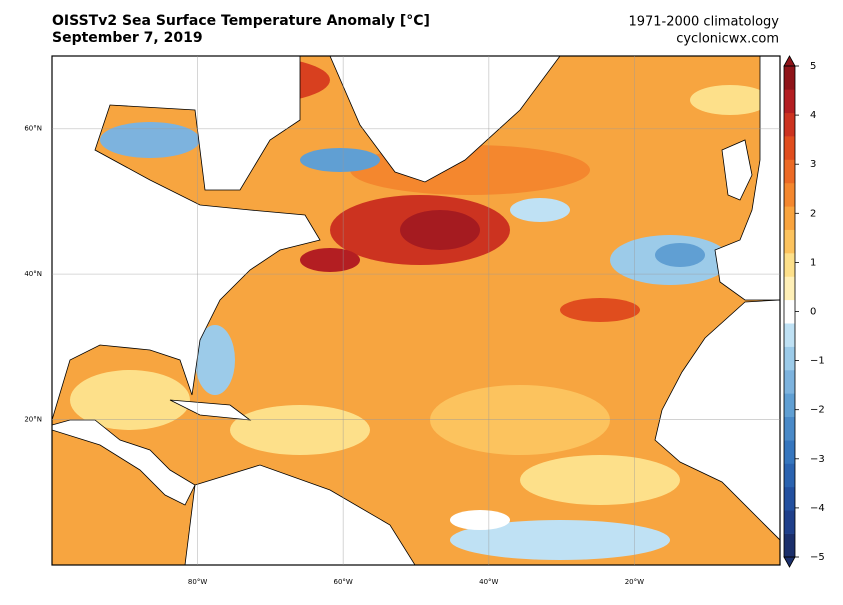 The width and height of the screenshot is (843, 605). I want to click on x-tick-label: 20°W, so click(634, 582).